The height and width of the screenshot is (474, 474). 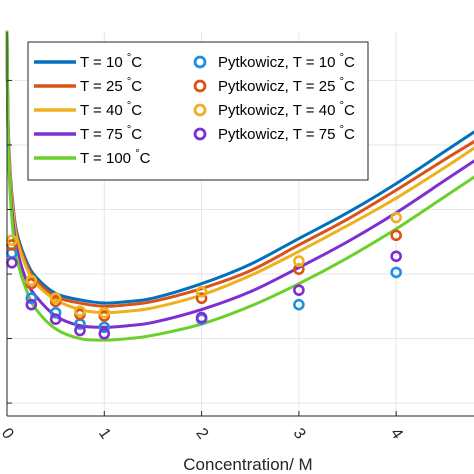 What do you see at coordinates (111, 109) in the screenshot?
I see `legend-label: T = 40 °C` at bounding box center [111, 109].